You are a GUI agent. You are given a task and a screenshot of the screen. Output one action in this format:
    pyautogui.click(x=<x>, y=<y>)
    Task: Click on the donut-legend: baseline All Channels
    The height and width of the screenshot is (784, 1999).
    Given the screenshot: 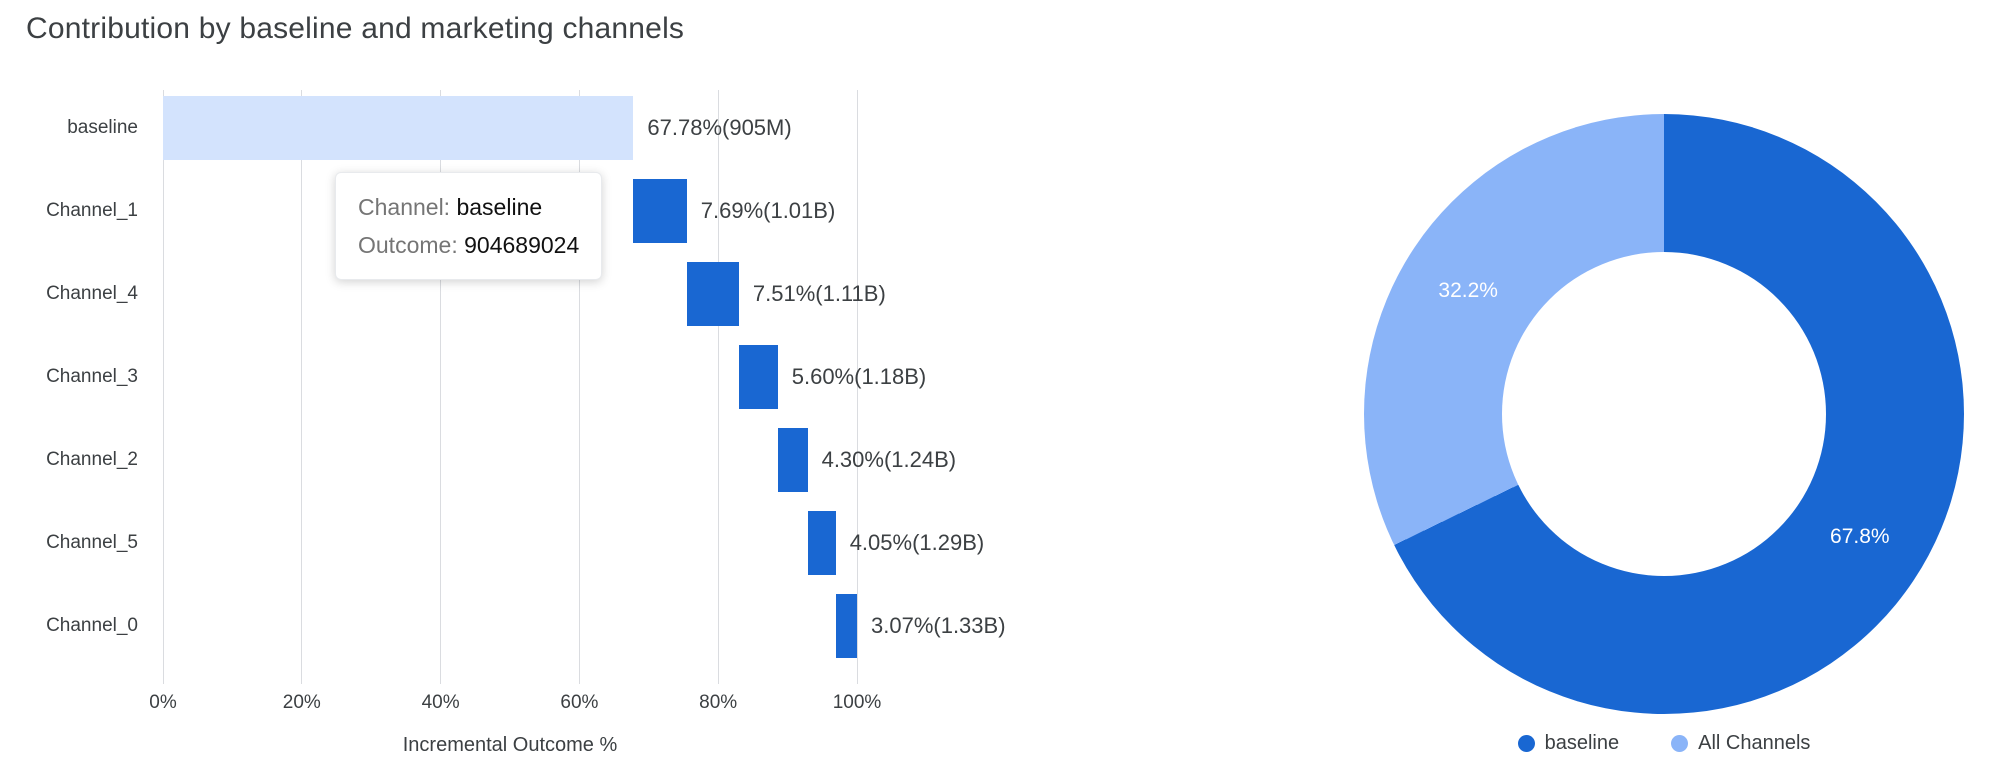 What is the action you would take?
    pyautogui.click(x=1664, y=743)
    